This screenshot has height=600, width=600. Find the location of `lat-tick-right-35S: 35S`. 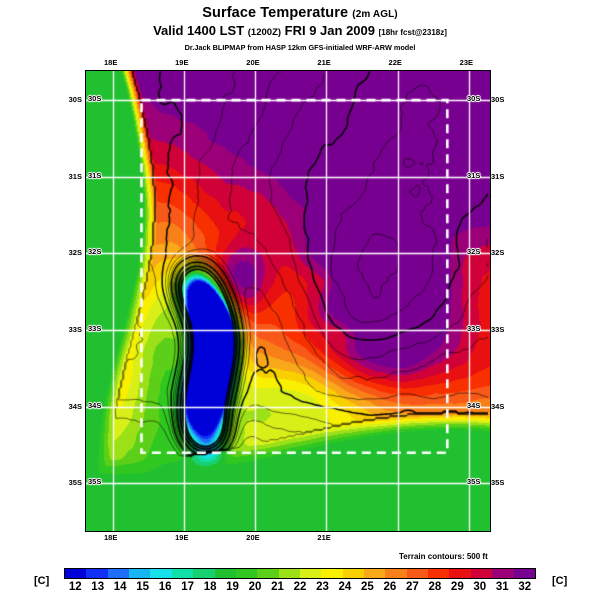

lat-tick-right-35S: 35S is located at coordinates (498, 483).